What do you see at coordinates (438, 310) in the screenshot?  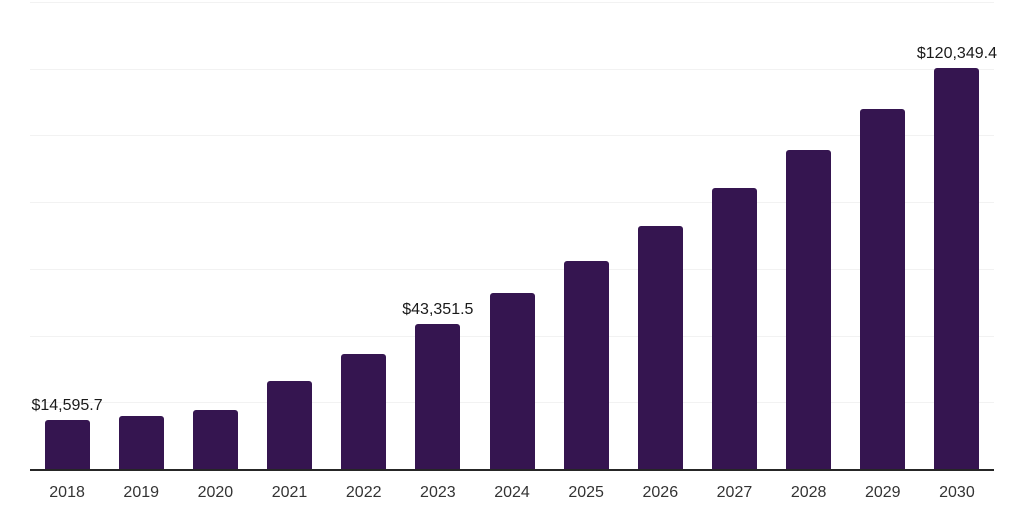 I see `data-label-2023: $43,351.5` at bounding box center [438, 310].